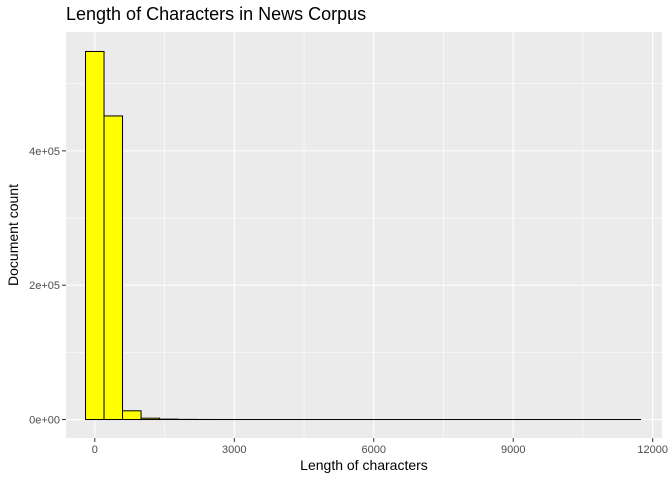 The height and width of the screenshot is (480, 672). Describe the element at coordinates (44, 152) in the screenshot. I see `y-tick-label: 4e+05` at that location.